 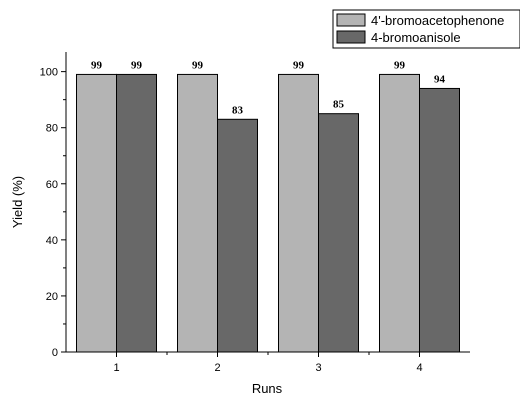 I want to click on y-tick-label: 40, so click(x=52, y=241).